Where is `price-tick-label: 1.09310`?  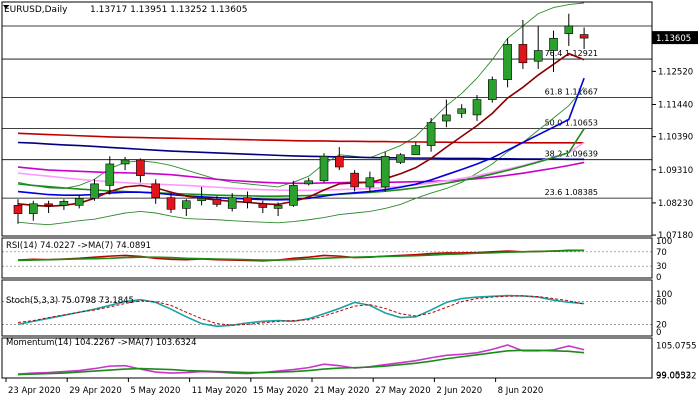 price-tick-label: 1.09310 is located at coordinates (675, 171).